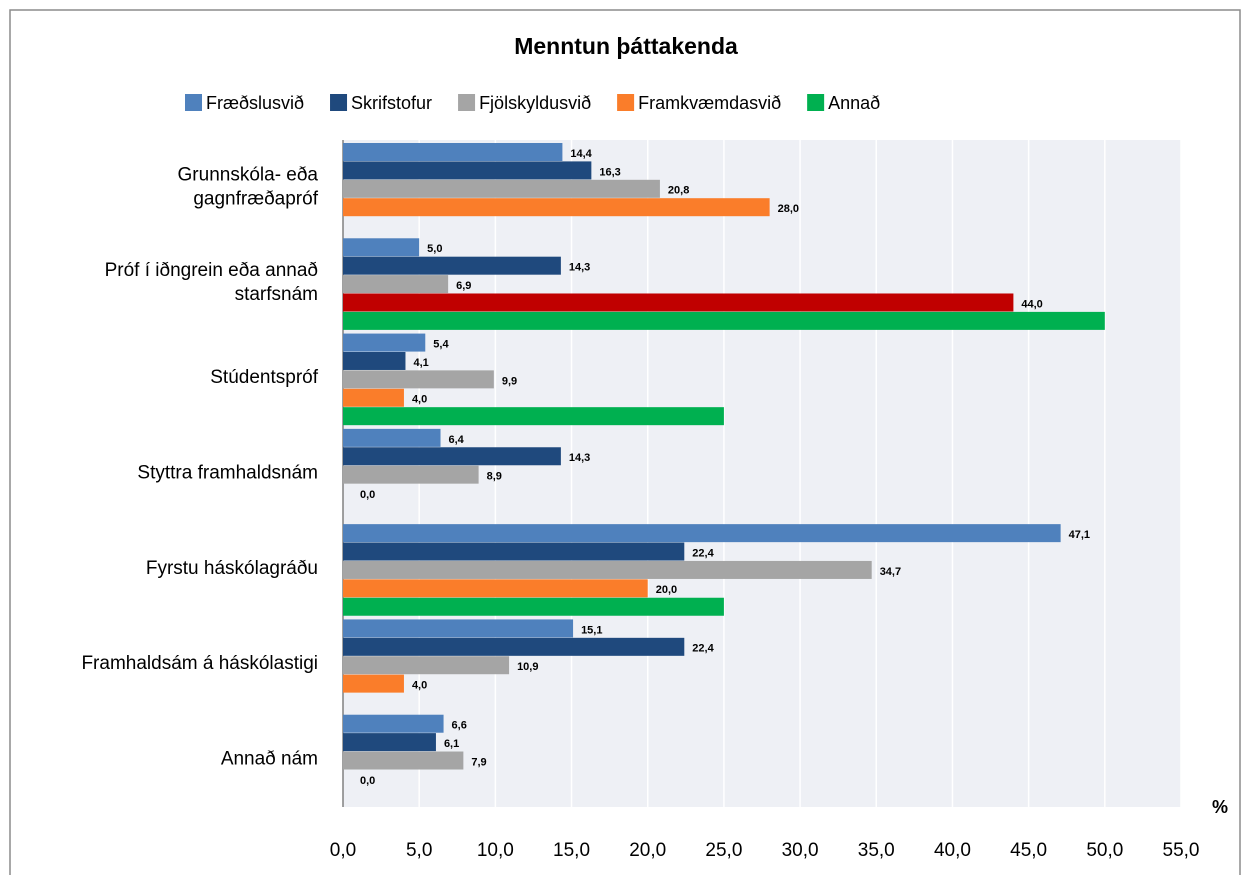 The width and height of the screenshot is (1252, 875). I want to click on x-tick-label: 45,0, so click(1028, 850).